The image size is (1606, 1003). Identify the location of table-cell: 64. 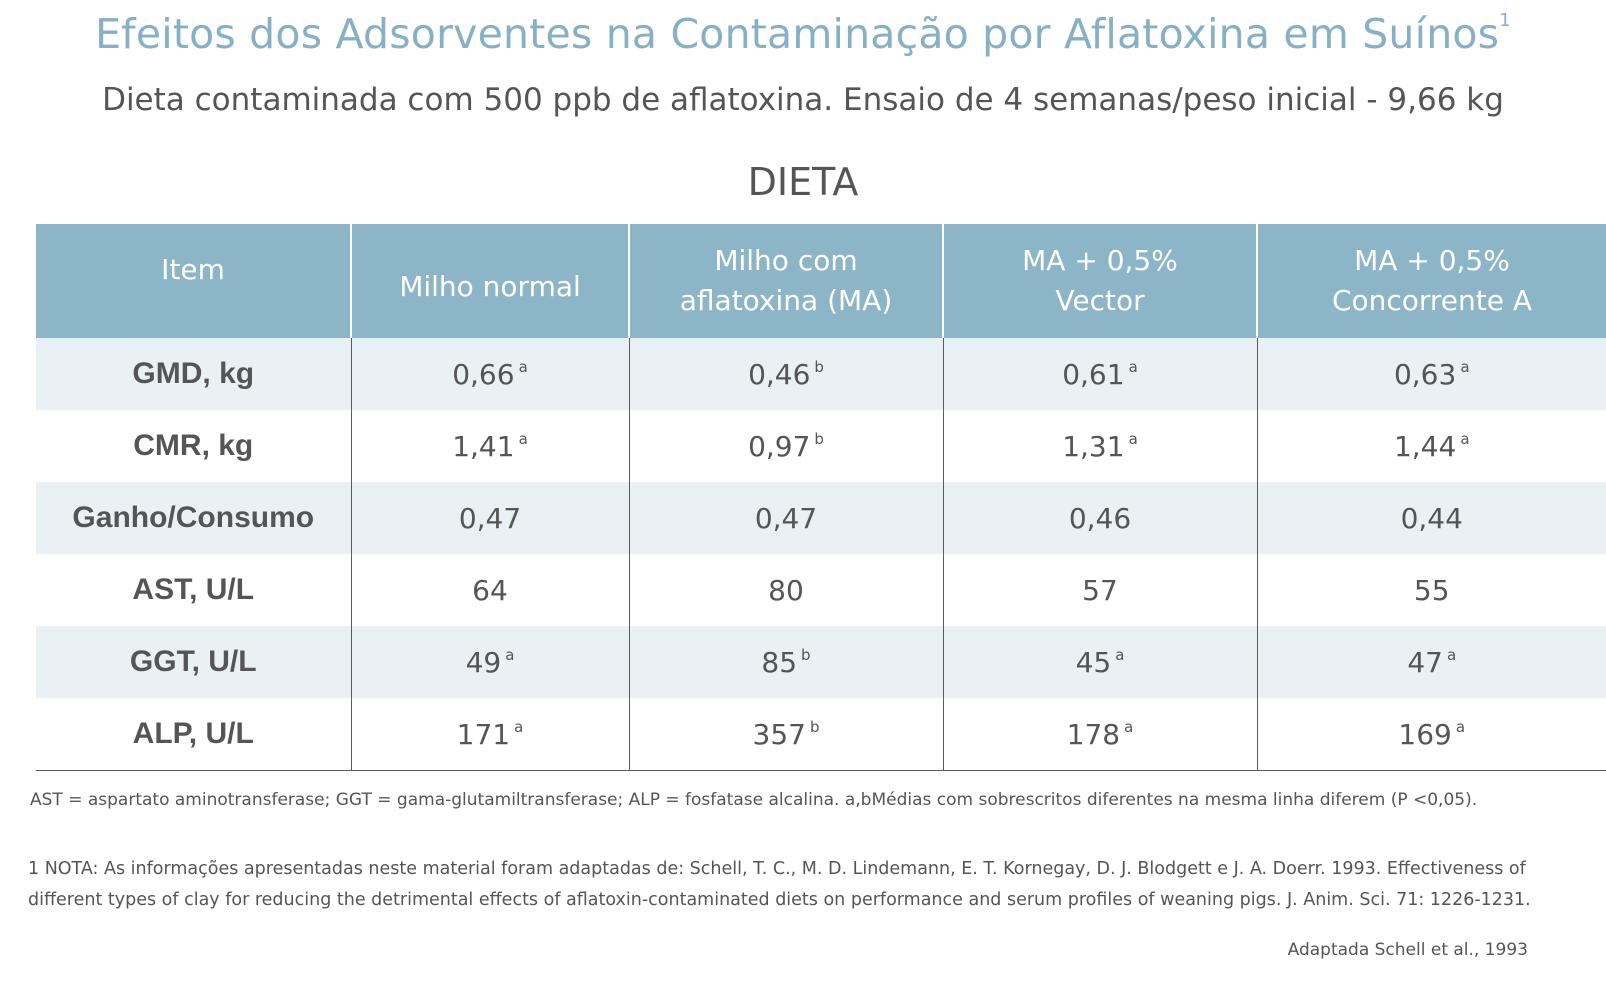
(489, 590).